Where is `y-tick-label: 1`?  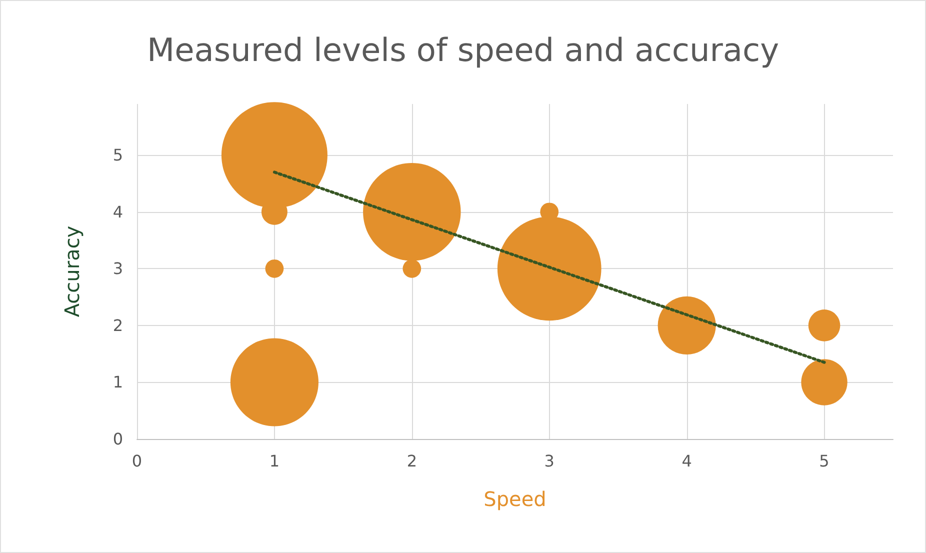 y-tick-label: 1 is located at coordinates (117, 382).